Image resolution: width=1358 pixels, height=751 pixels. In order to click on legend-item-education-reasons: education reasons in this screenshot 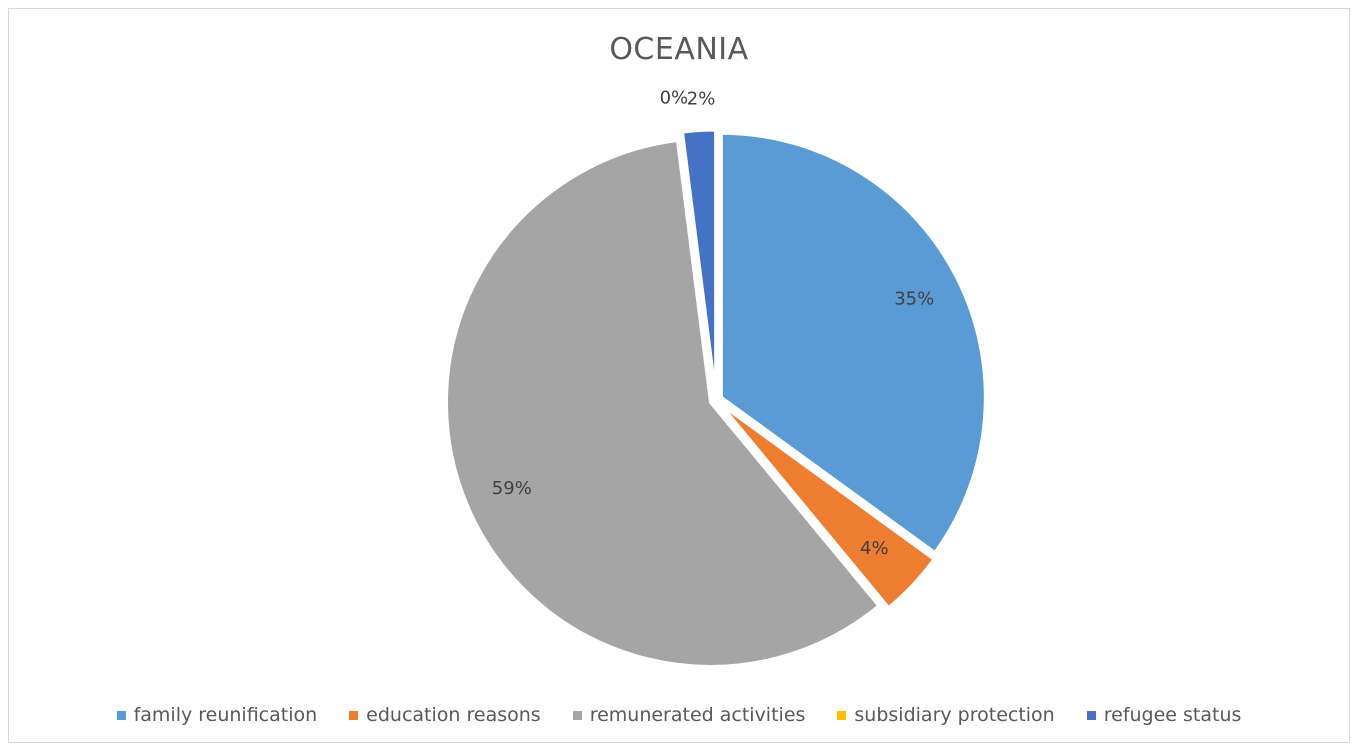, I will do `click(445, 715)`.